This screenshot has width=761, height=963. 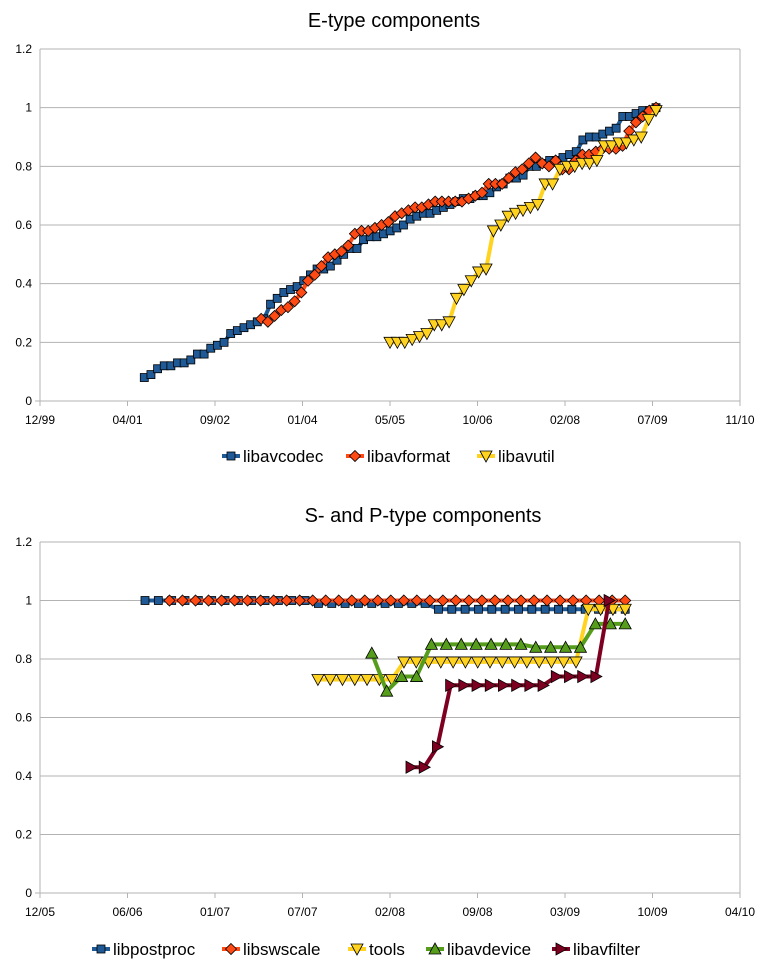 I want to click on series-tools, so click(x=471, y=645).